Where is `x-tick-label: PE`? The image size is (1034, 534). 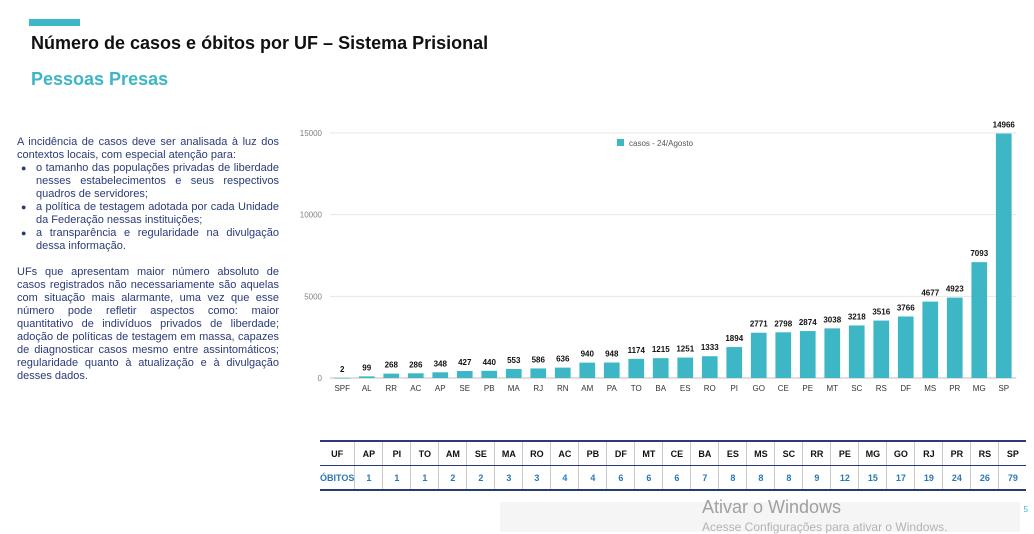 x-tick-label: PE is located at coordinates (807, 388).